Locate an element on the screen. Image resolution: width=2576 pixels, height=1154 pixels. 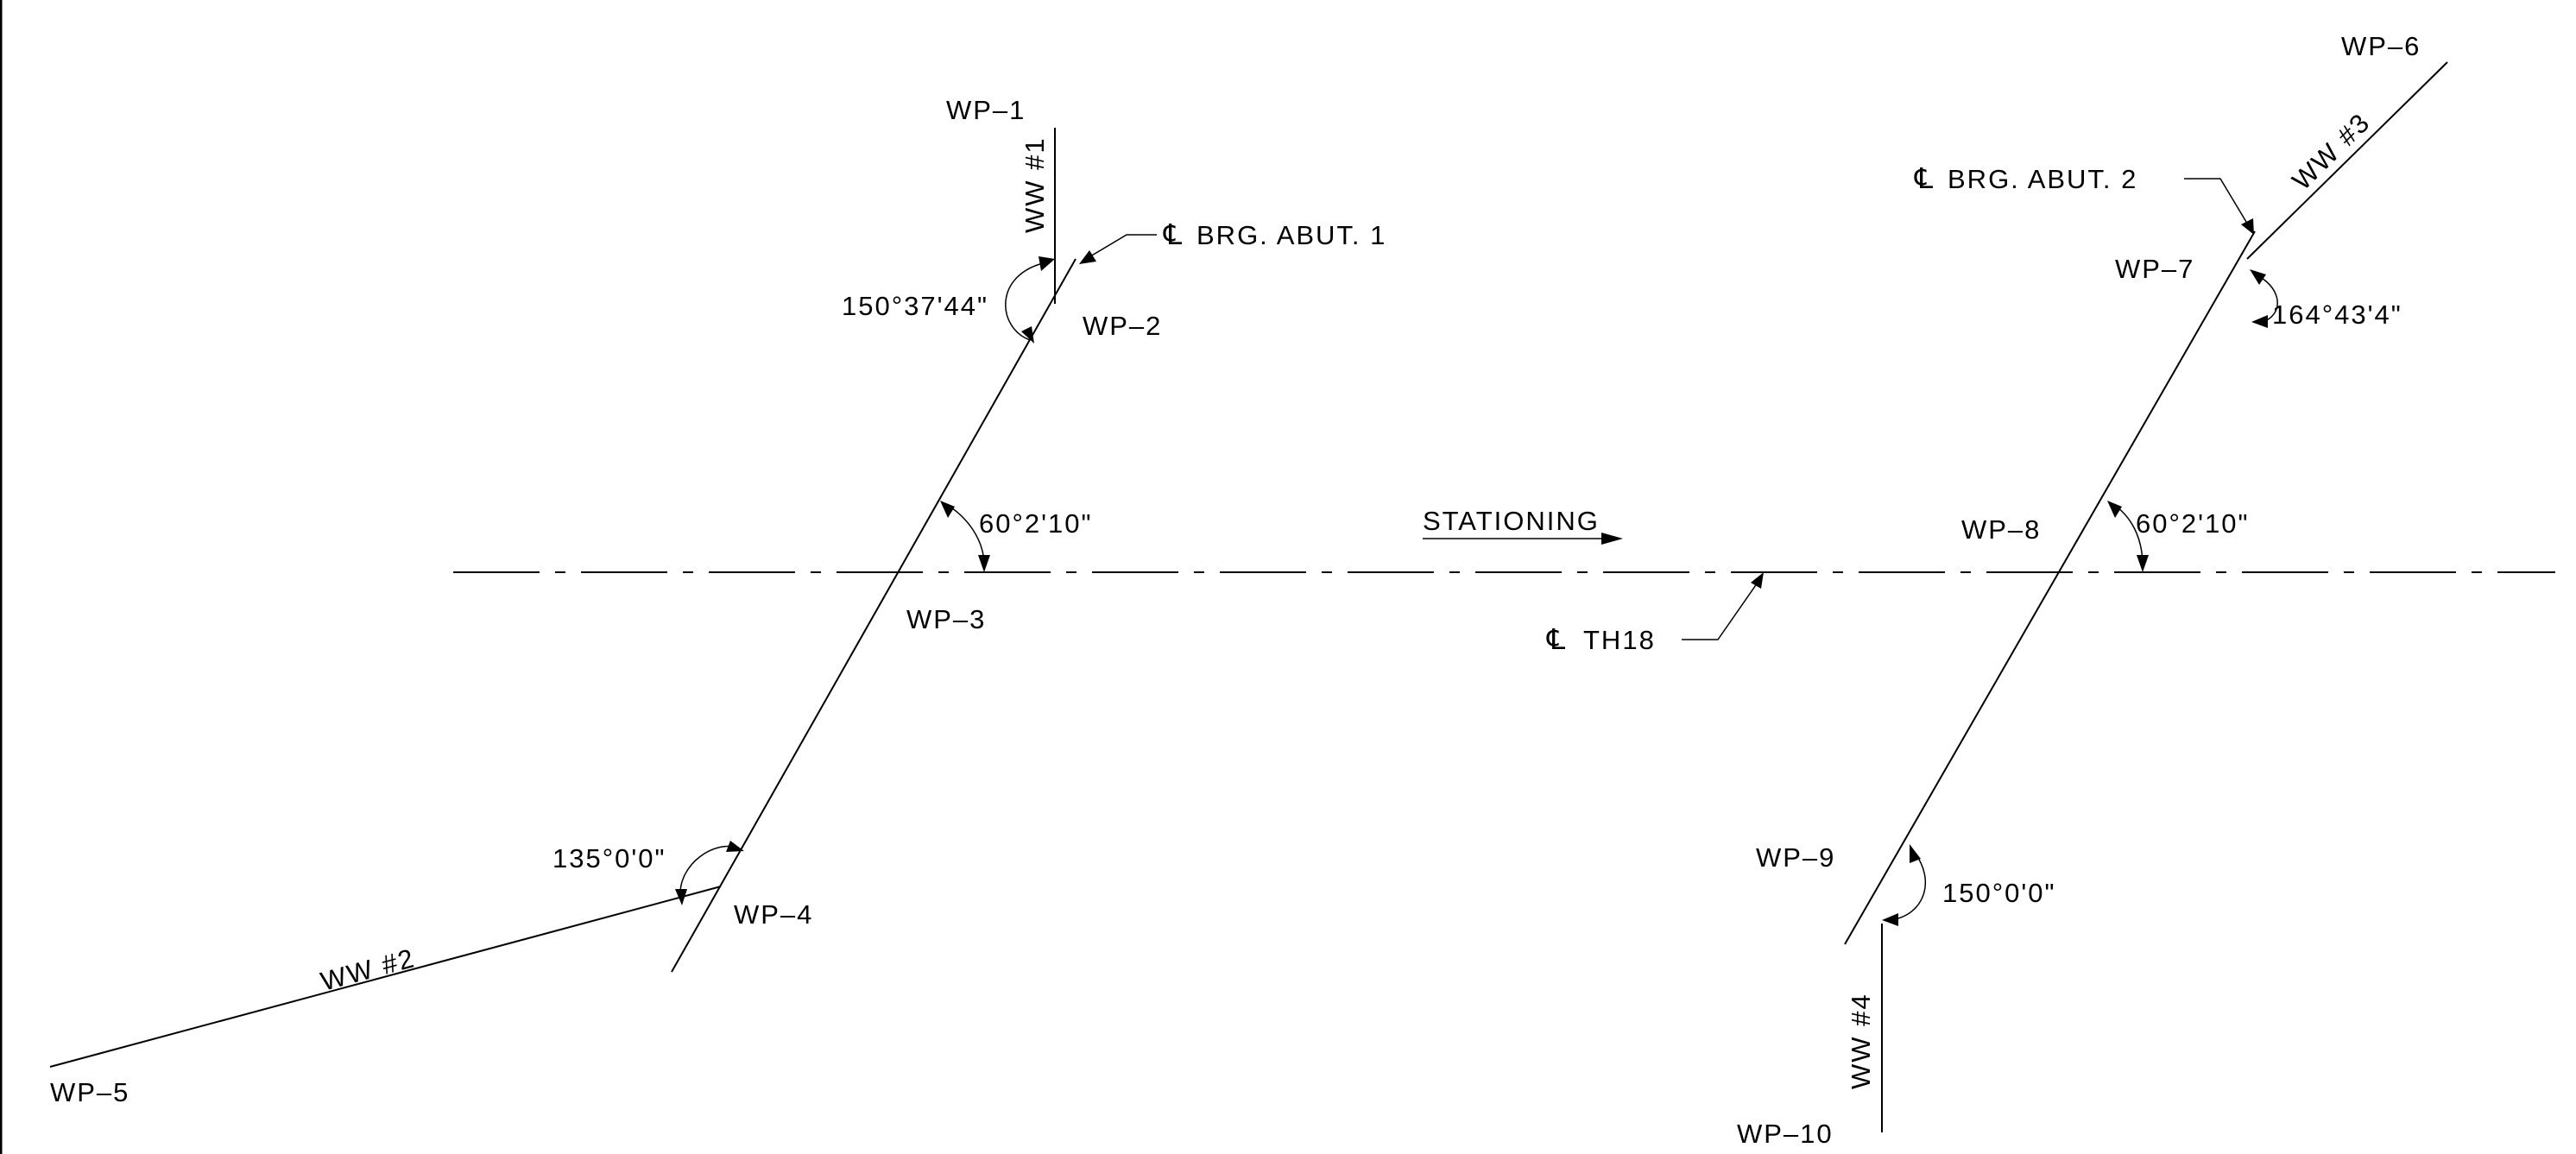
wp1-label: WP–1 is located at coordinates (986, 110).